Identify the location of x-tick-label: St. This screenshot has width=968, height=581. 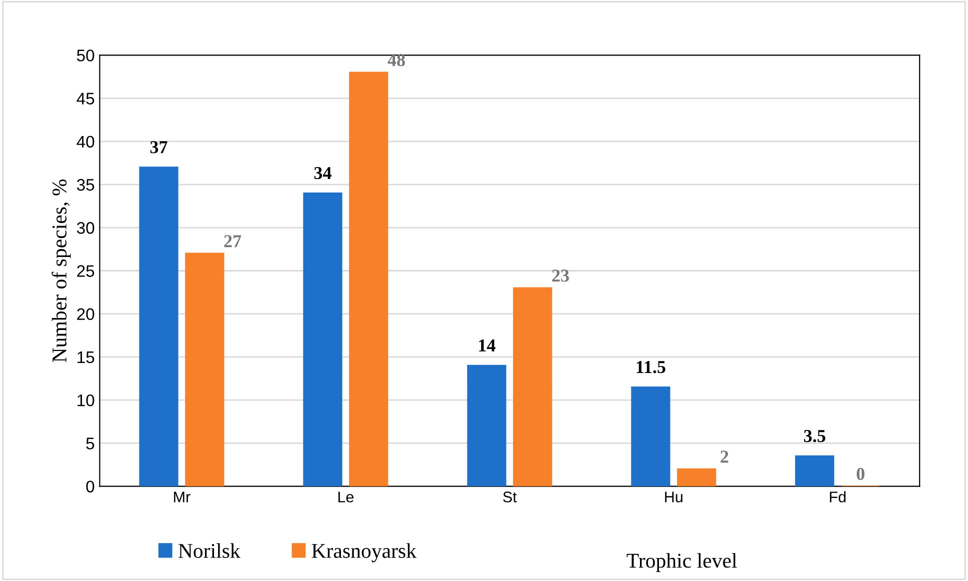
(510, 497).